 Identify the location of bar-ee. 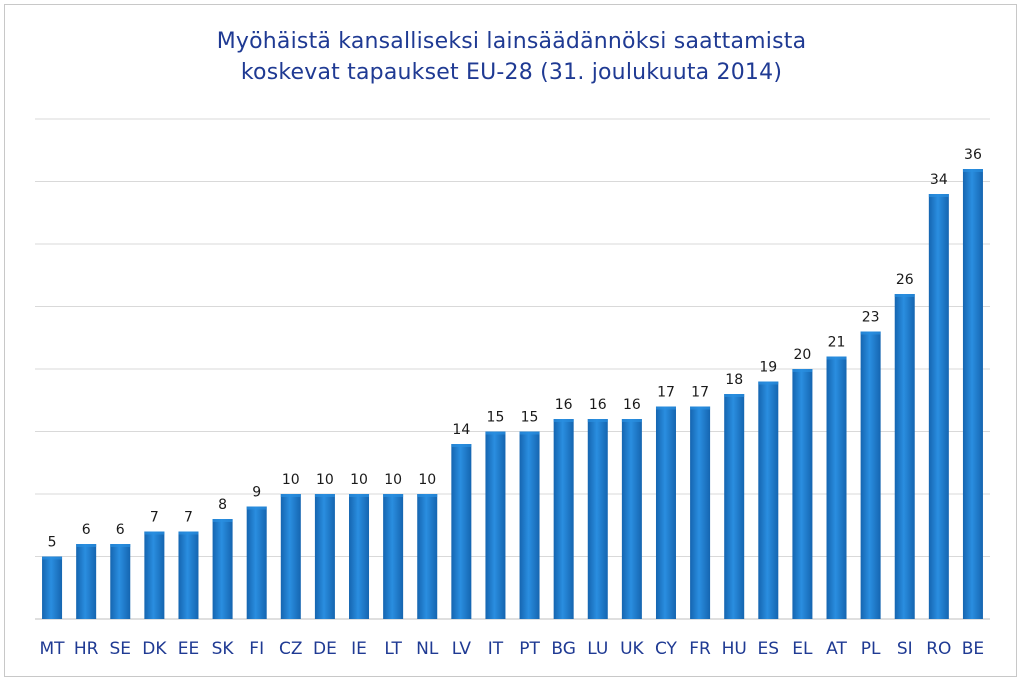
(188, 575).